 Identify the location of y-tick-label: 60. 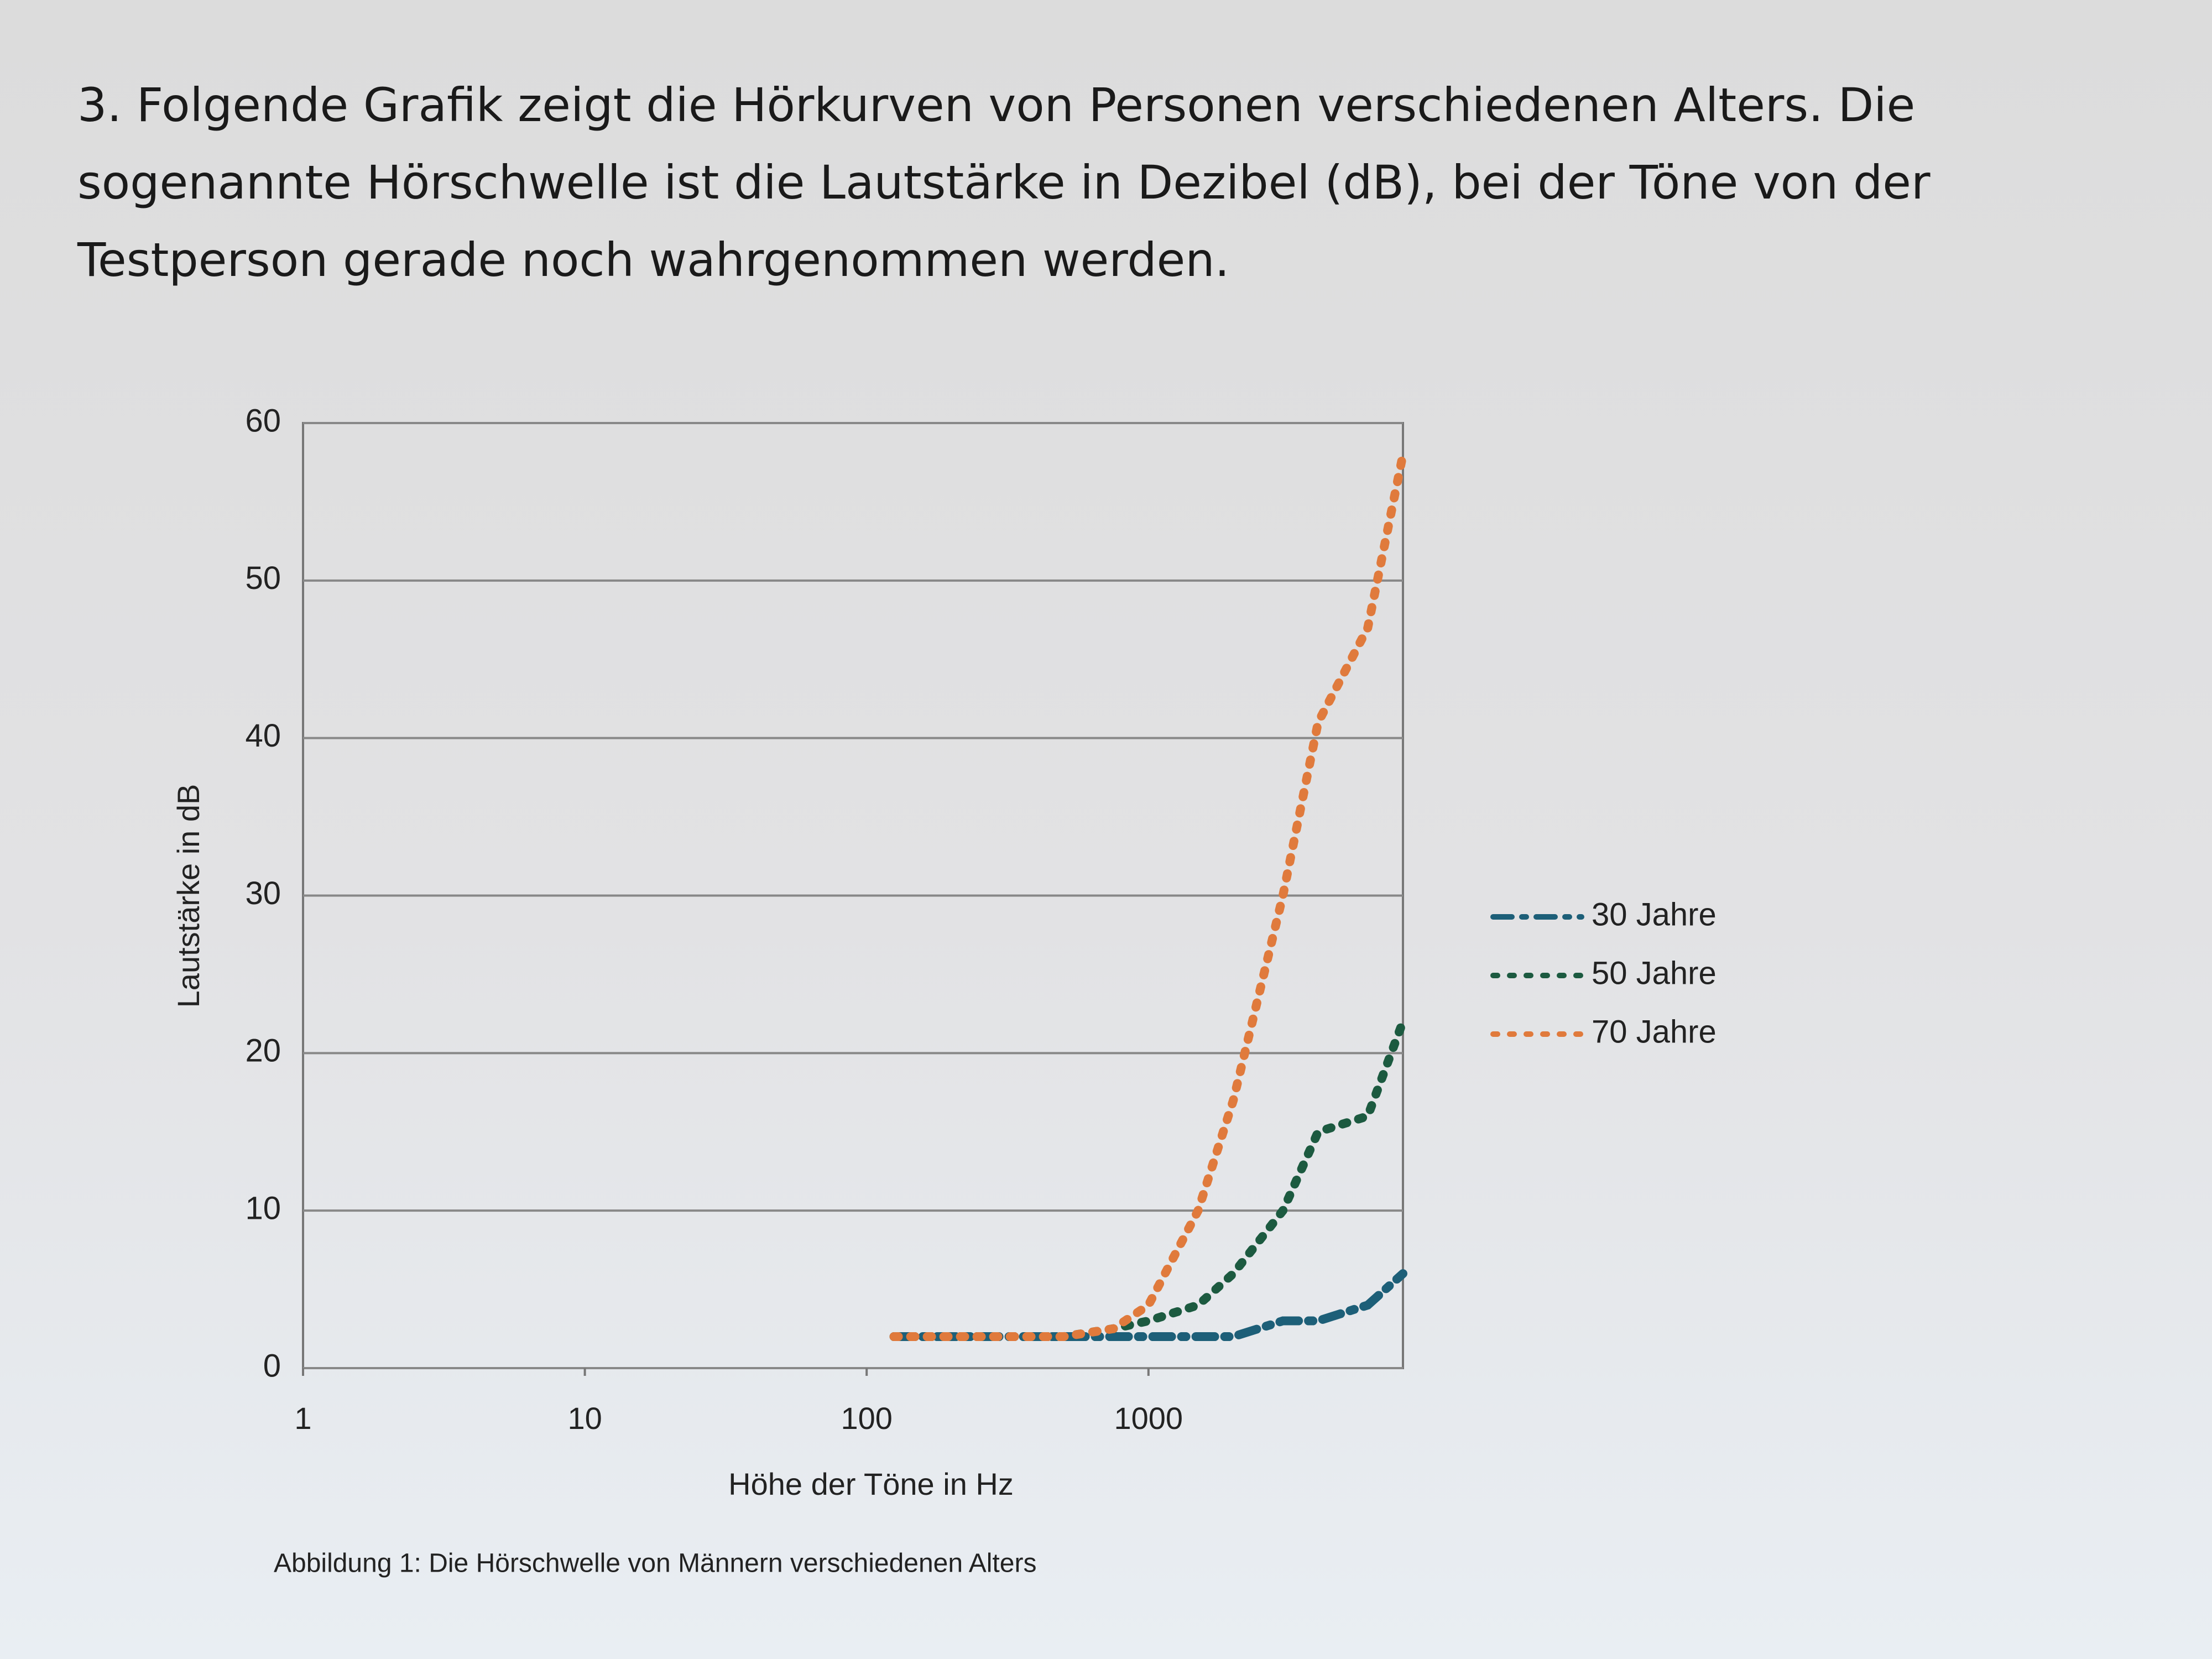
(263, 421).